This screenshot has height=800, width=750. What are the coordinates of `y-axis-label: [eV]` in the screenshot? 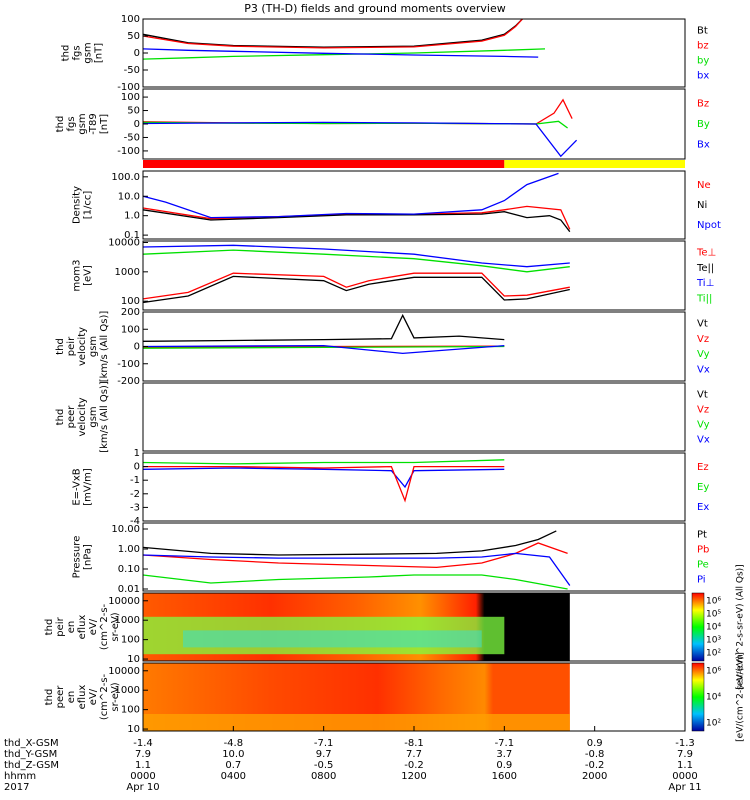 It's located at (88, 275).